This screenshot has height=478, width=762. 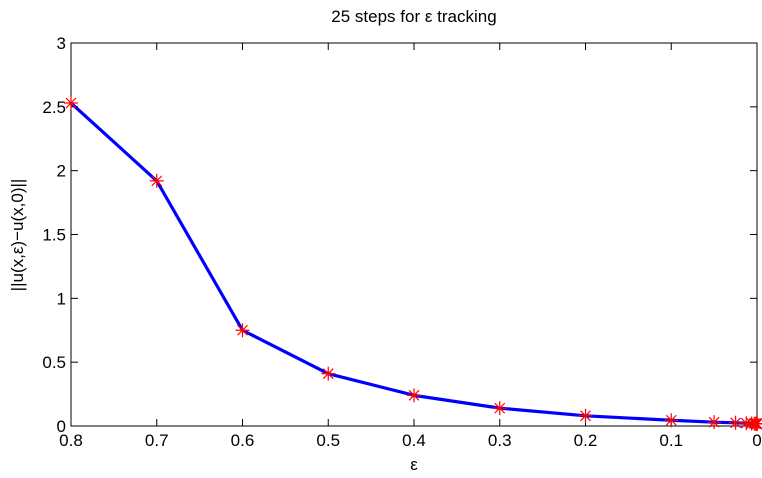 I want to click on x-tick-label: 0.2, so click(x=586, y=440).